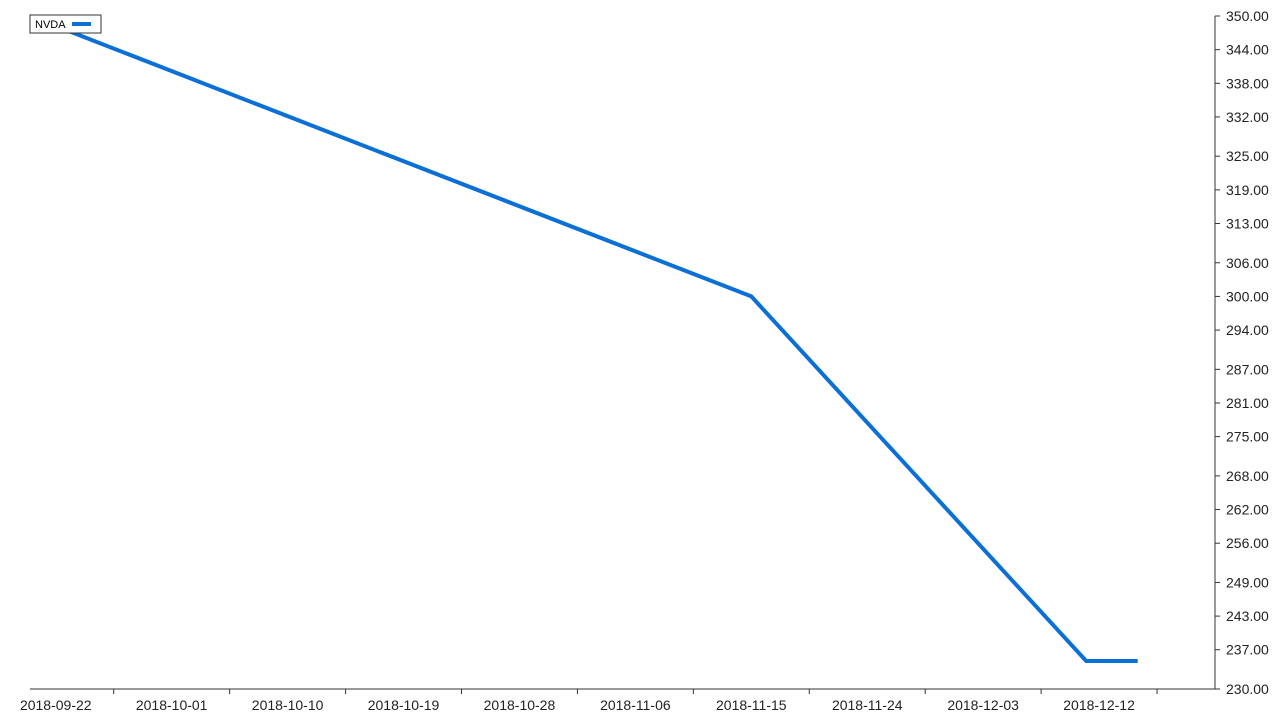 Image resolution: width=1280 pixels, height=720 pixels. What do you see at coordinates (1247, 224) in the screenshot?
I see `y-tick-label: 313.00` at bounding box center [1247, 224].